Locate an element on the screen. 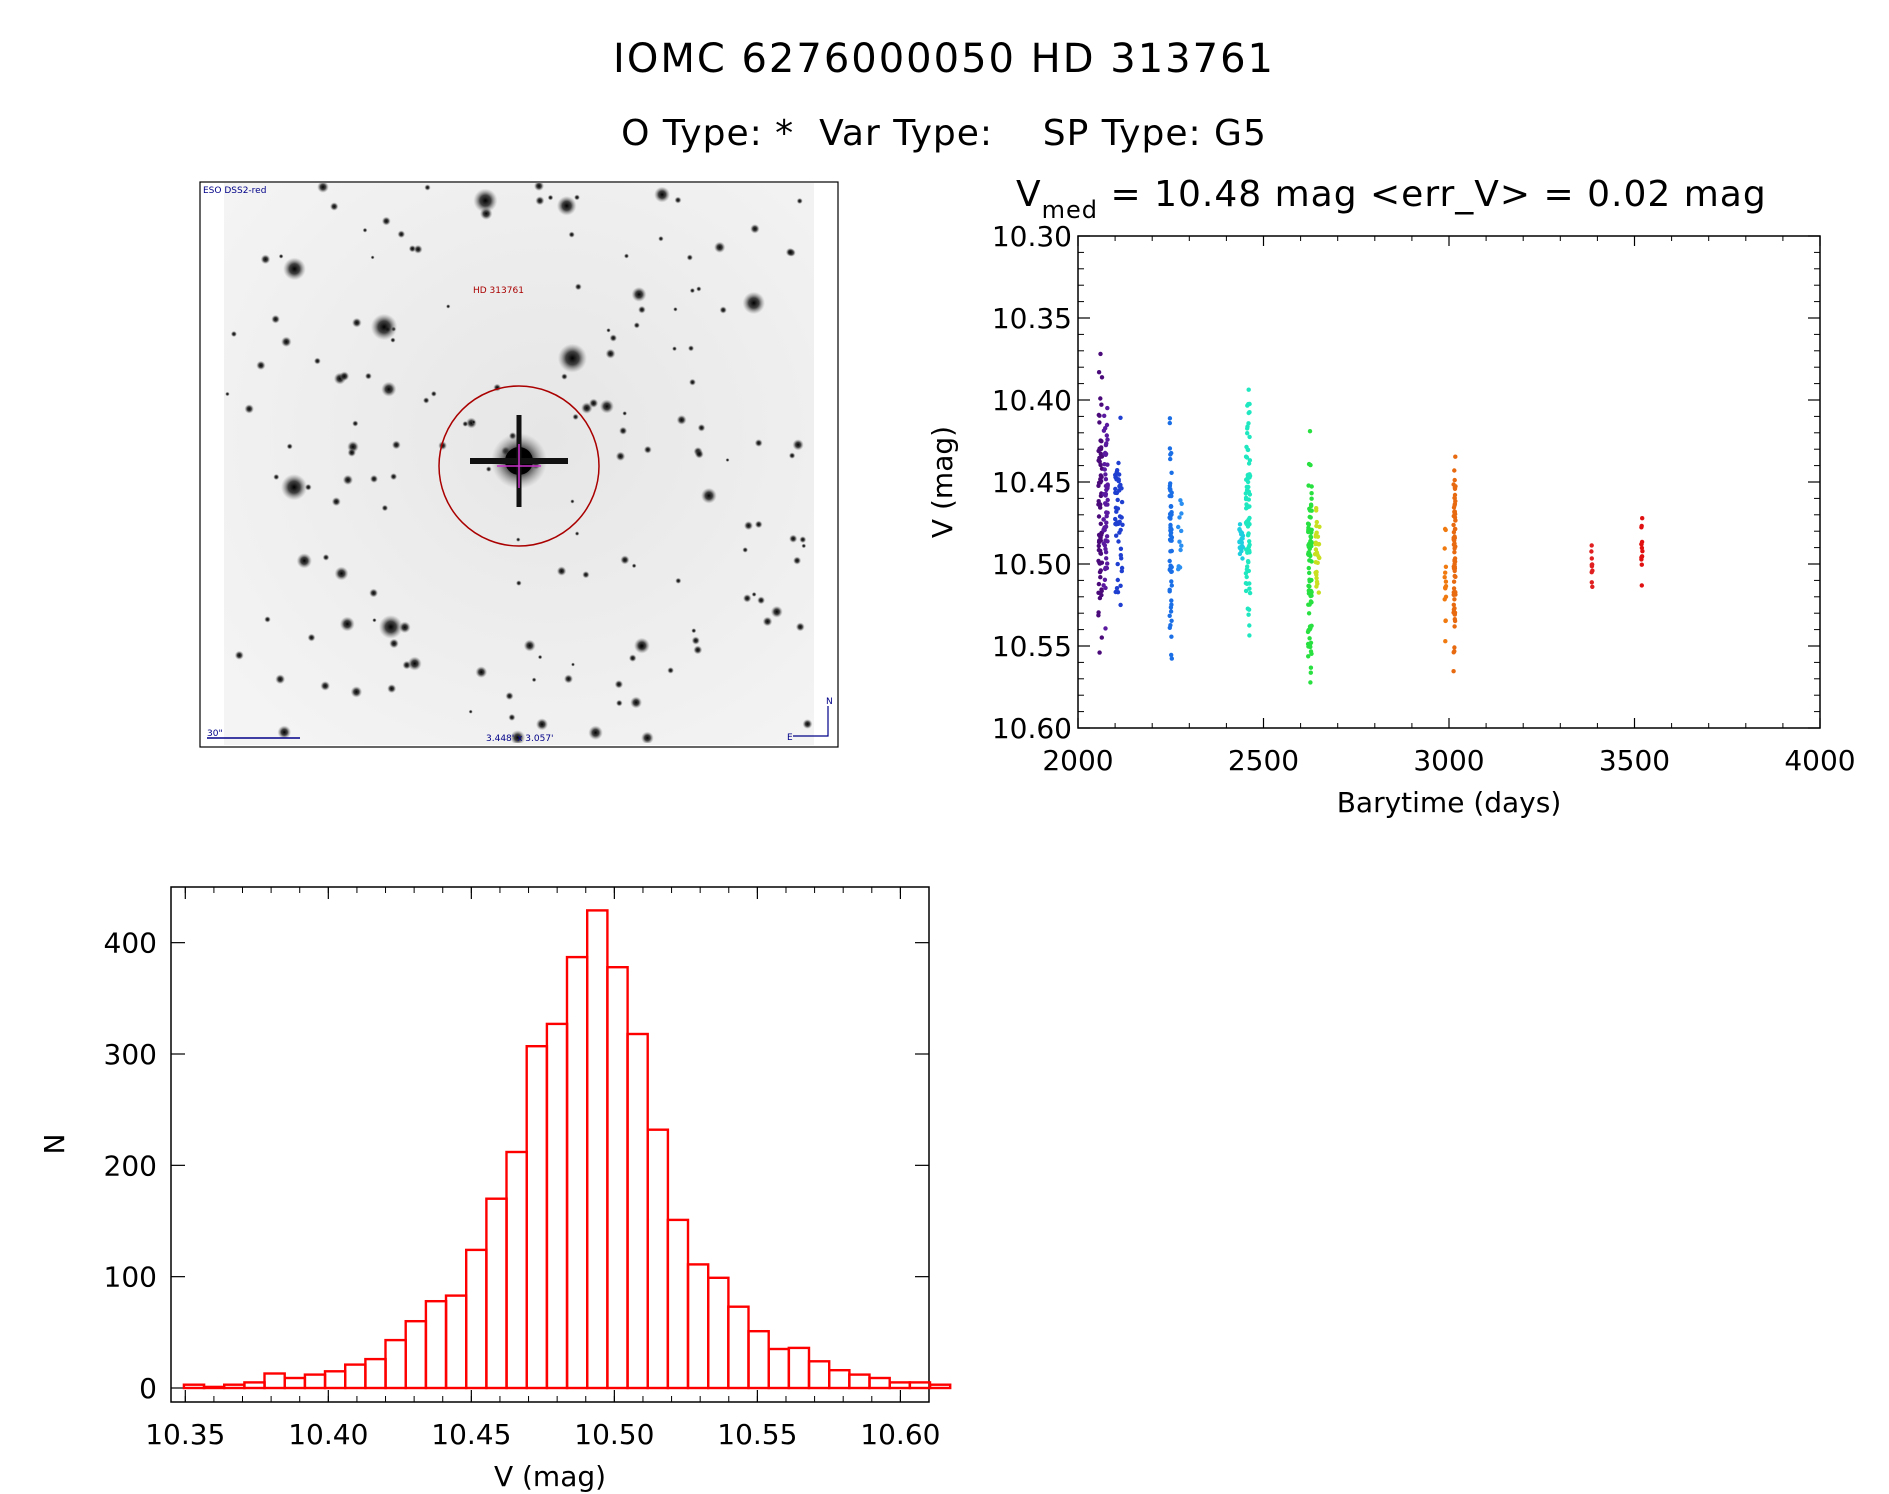 This screenshot has width=1889, height=1494. lightcurve-title-rest: = 10.48 mag <err_V> = 0.02 mag is located at coordinates (1432, 194).